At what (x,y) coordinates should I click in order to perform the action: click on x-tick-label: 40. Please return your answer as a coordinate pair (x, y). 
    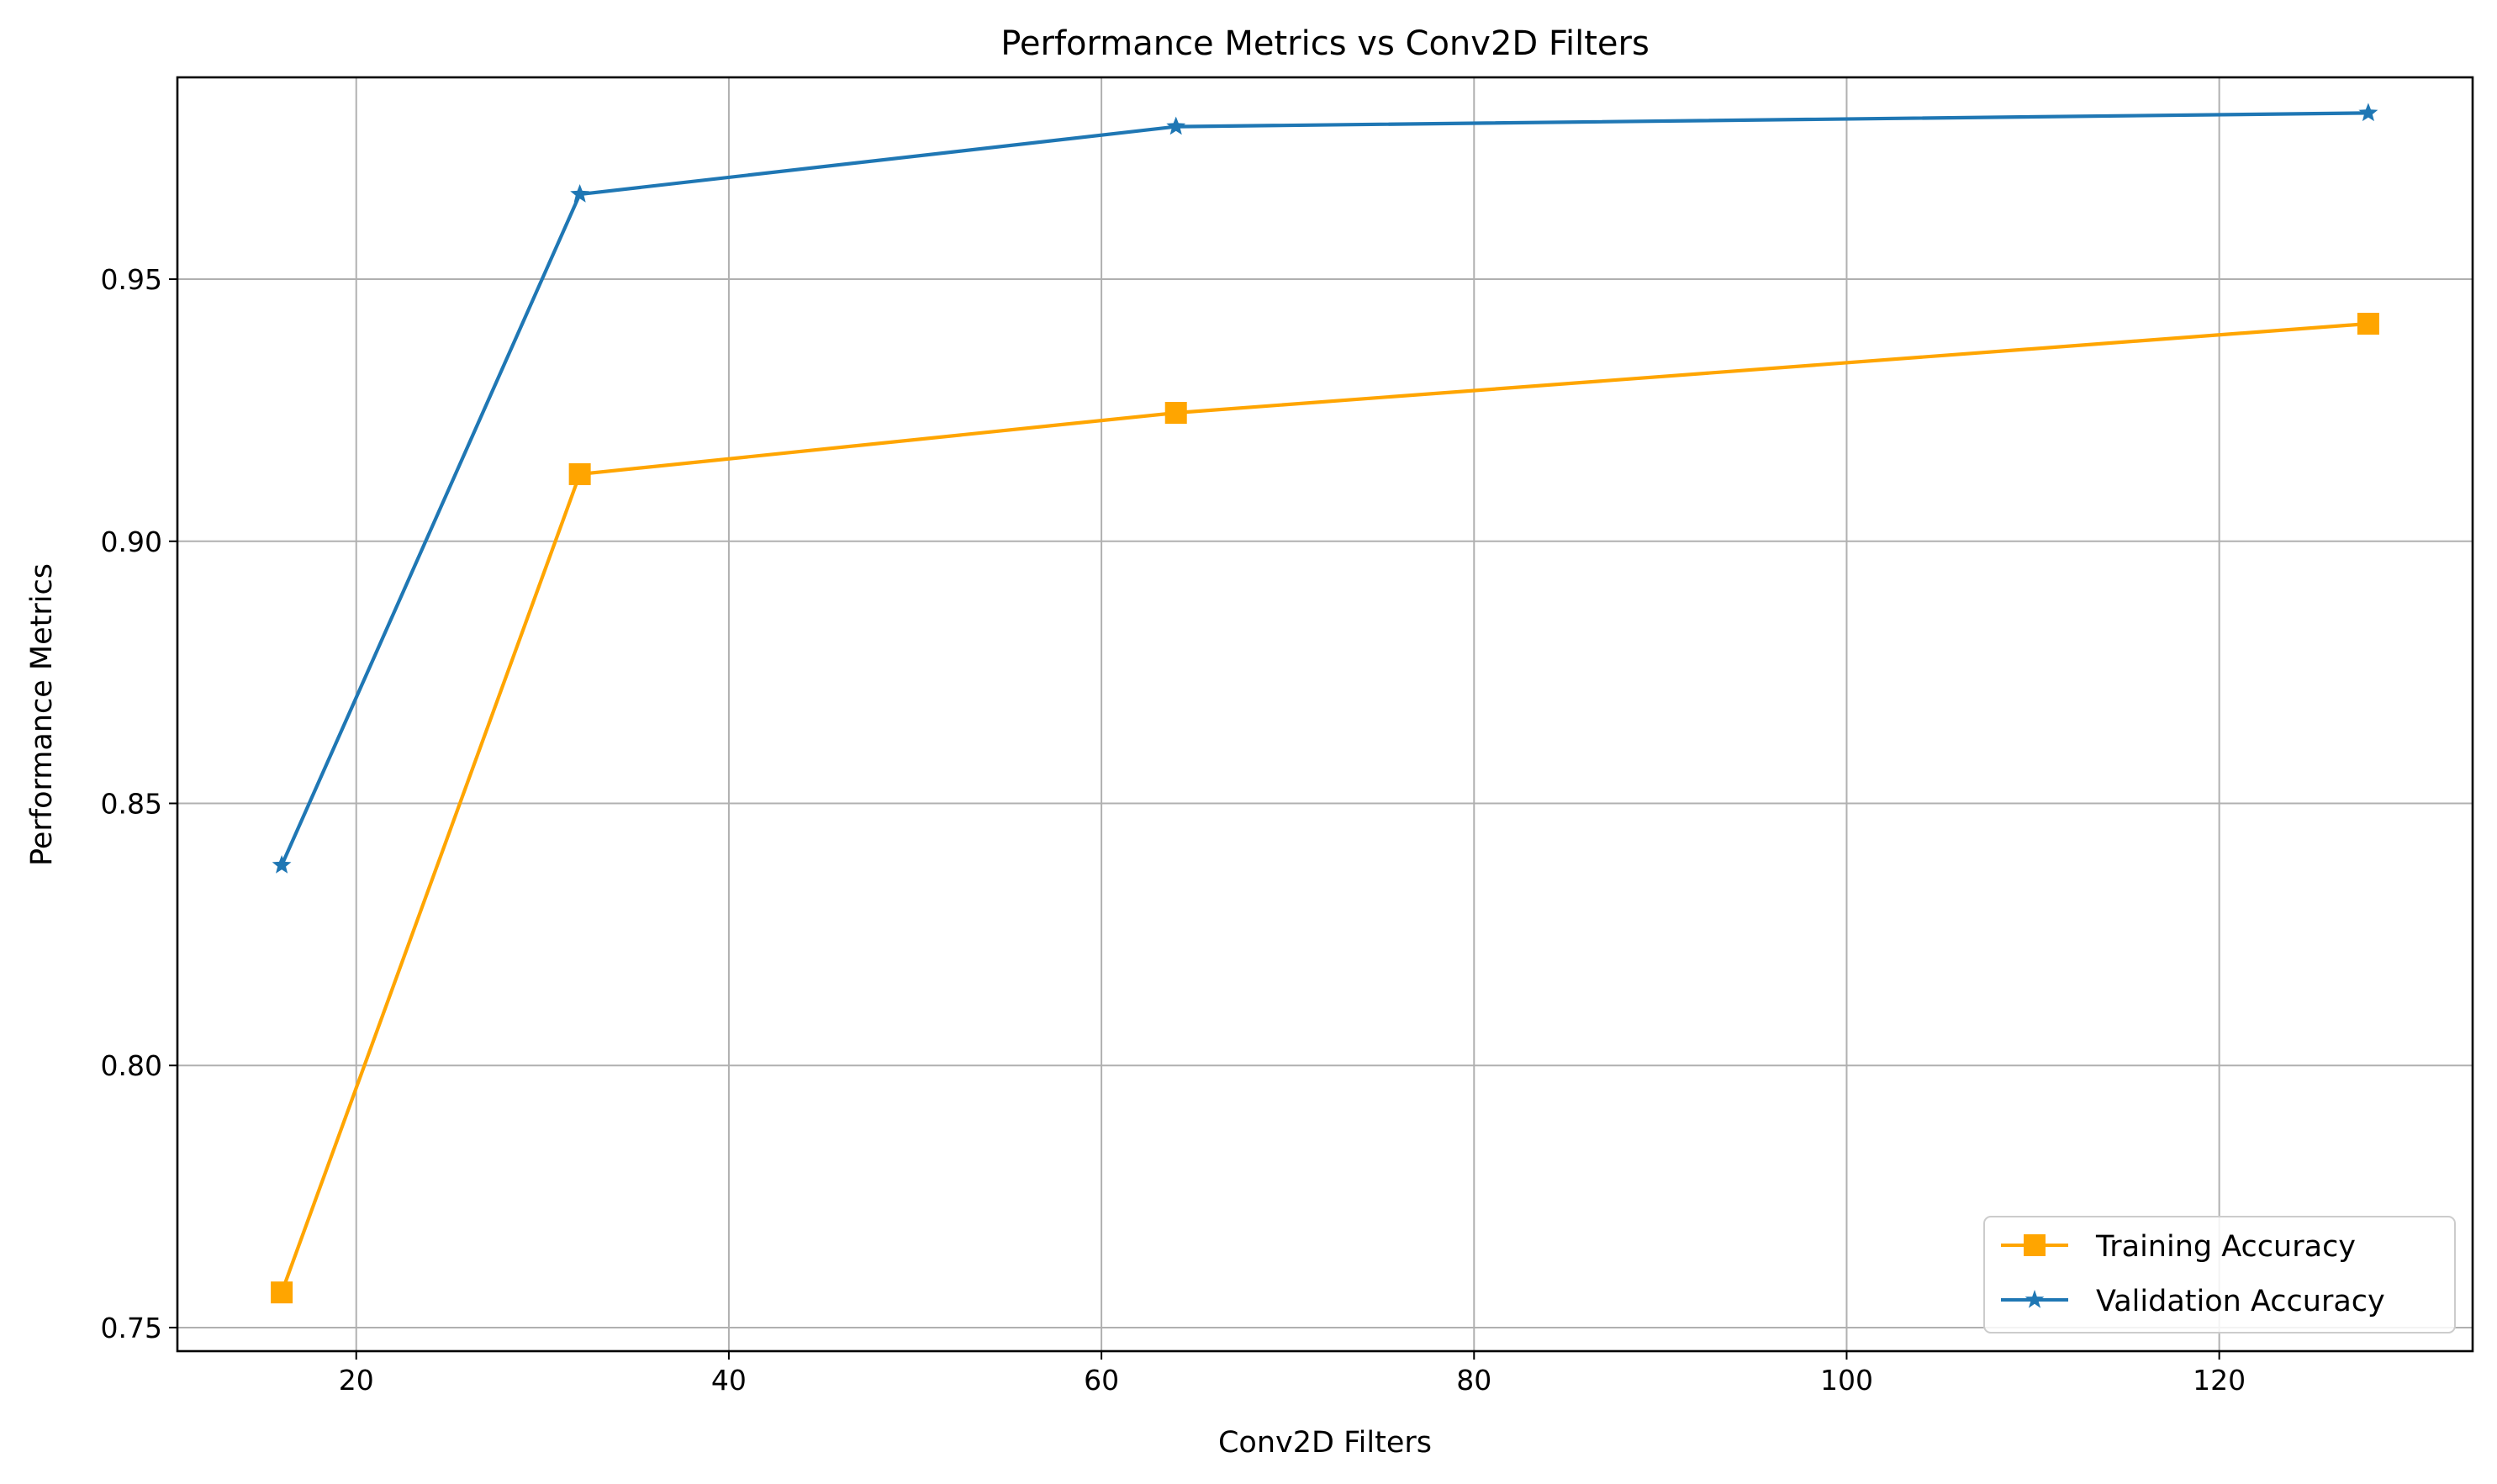
    Looking at the image, I should click on (729, 1380).